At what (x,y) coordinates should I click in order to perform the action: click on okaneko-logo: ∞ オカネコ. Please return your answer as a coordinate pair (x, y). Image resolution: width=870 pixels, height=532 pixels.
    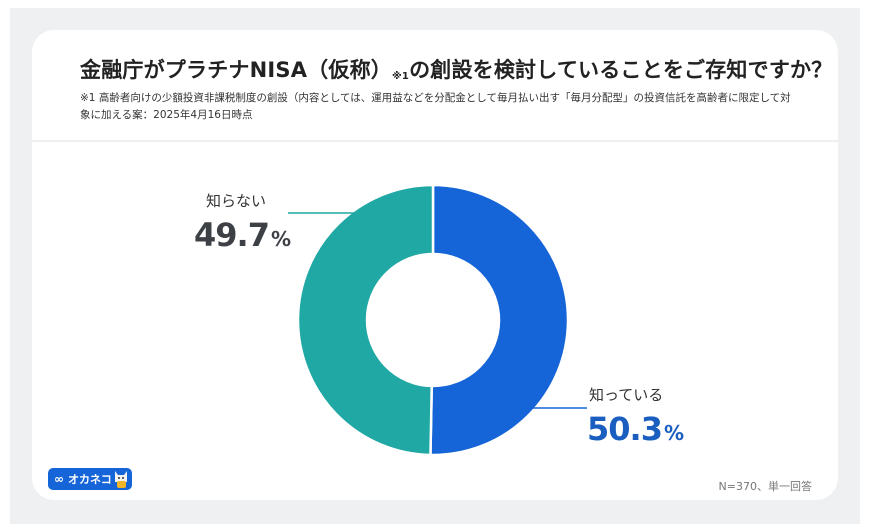
    Looking at the image, I should click on (90, 479).